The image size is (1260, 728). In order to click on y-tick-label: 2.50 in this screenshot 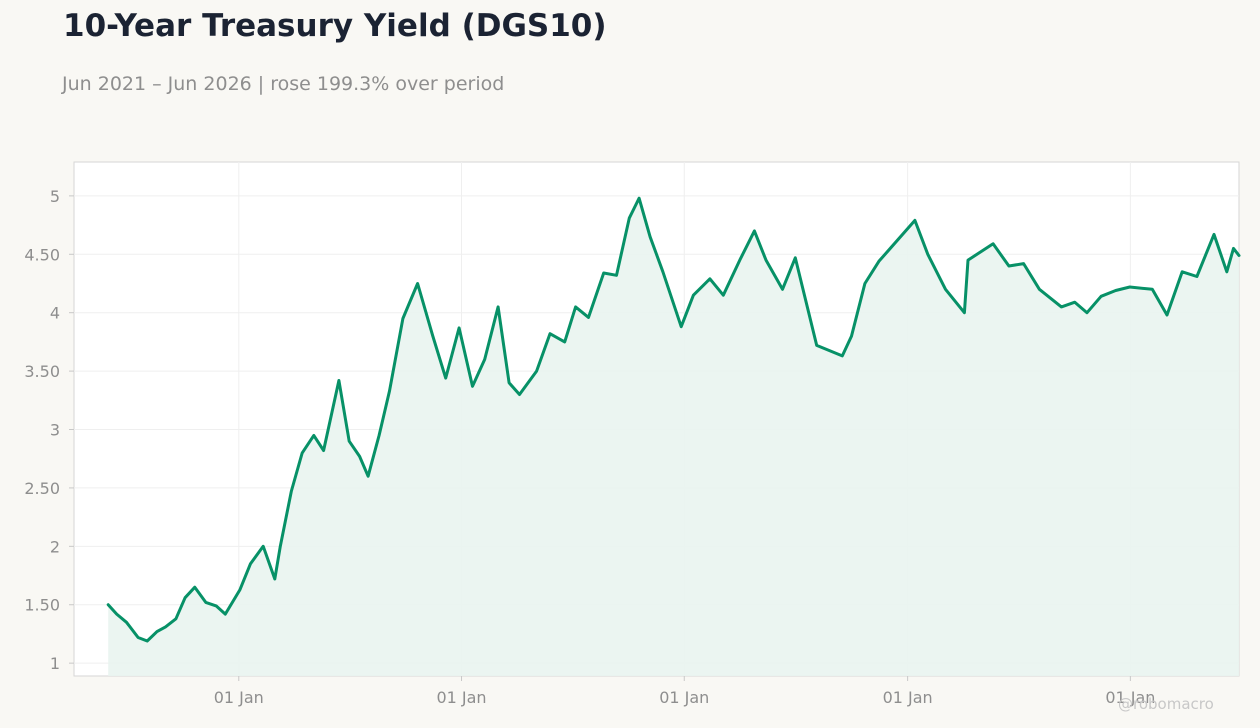, I will do `click(42, 488)`.